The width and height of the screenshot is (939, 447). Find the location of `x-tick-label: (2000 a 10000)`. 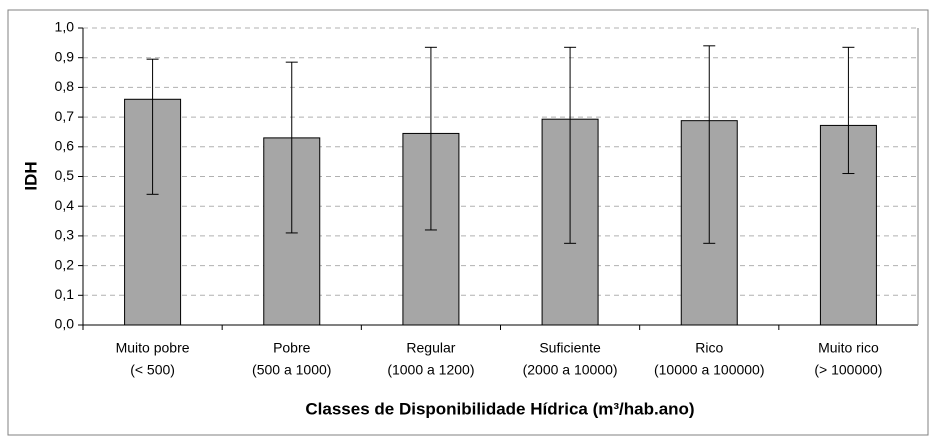

x-tick-label: (2000 a 10000) is located at coordinates (570, 370).